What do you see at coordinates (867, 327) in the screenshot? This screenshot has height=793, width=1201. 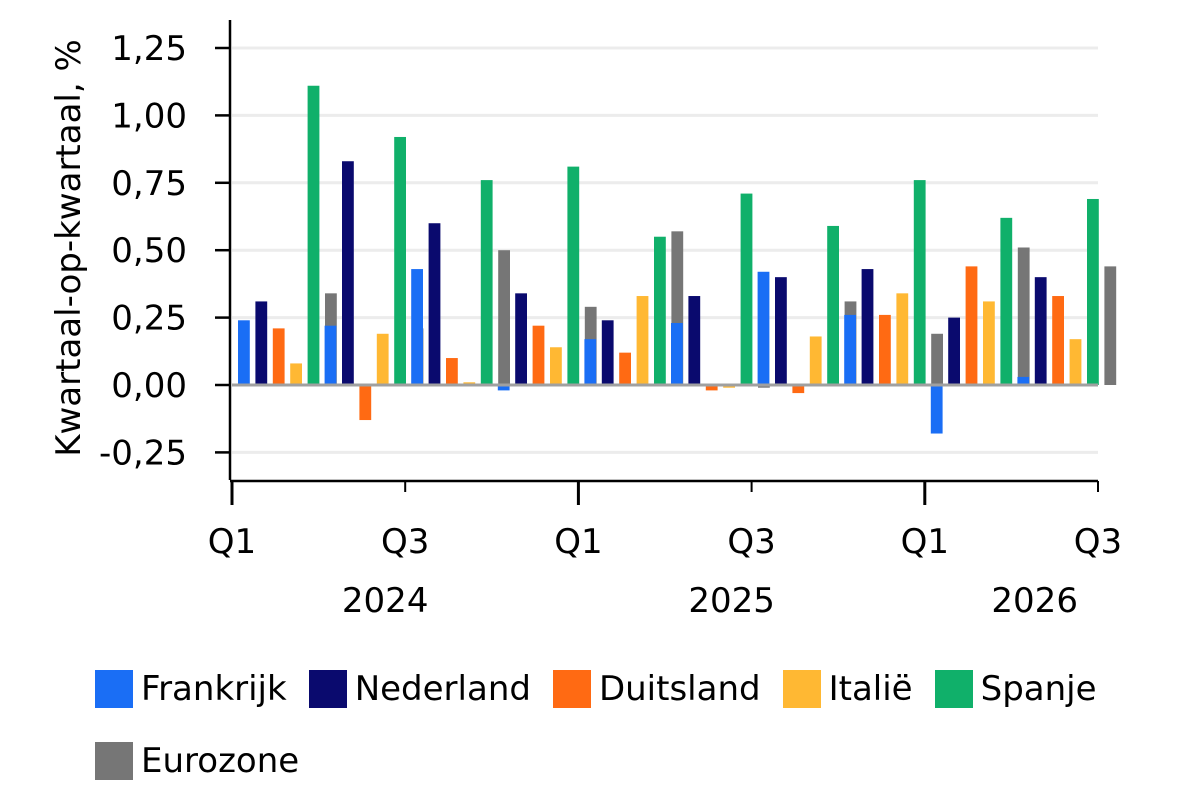 I see `bar-nederland-2025-q4` at bounding box center [867, 327].